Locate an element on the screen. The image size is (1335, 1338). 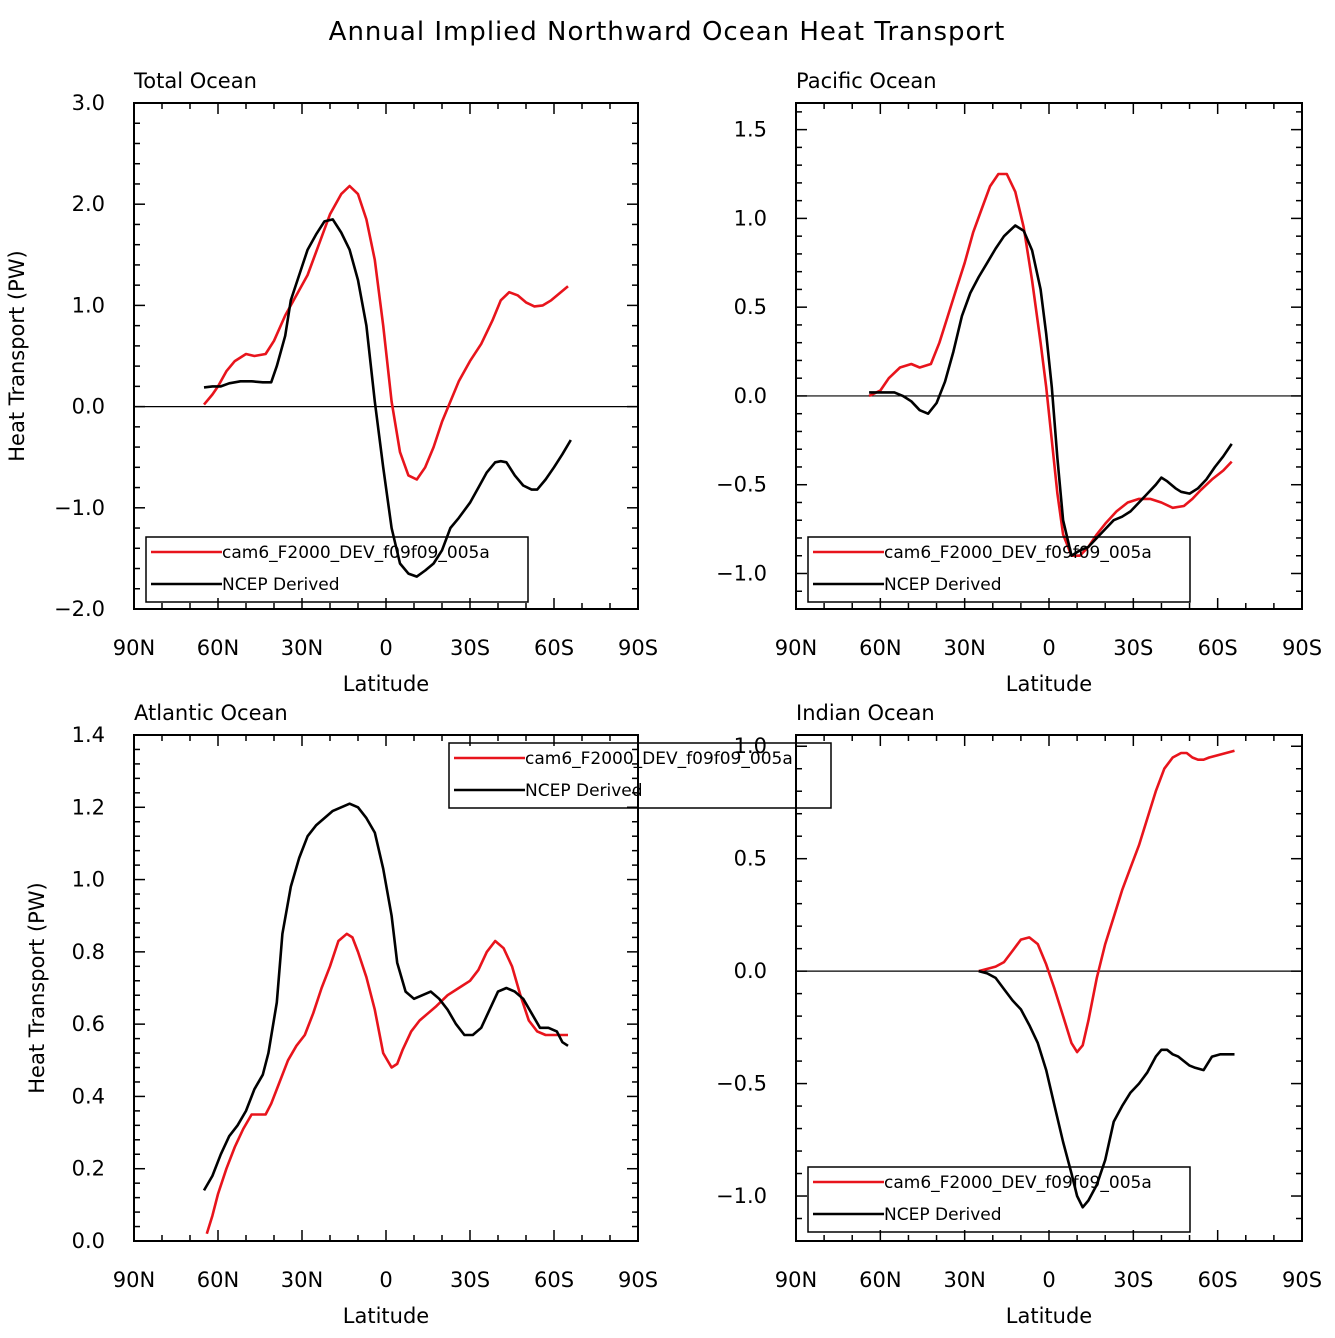
y-tick-label: 1.5 is located at coordinates (750, 130).